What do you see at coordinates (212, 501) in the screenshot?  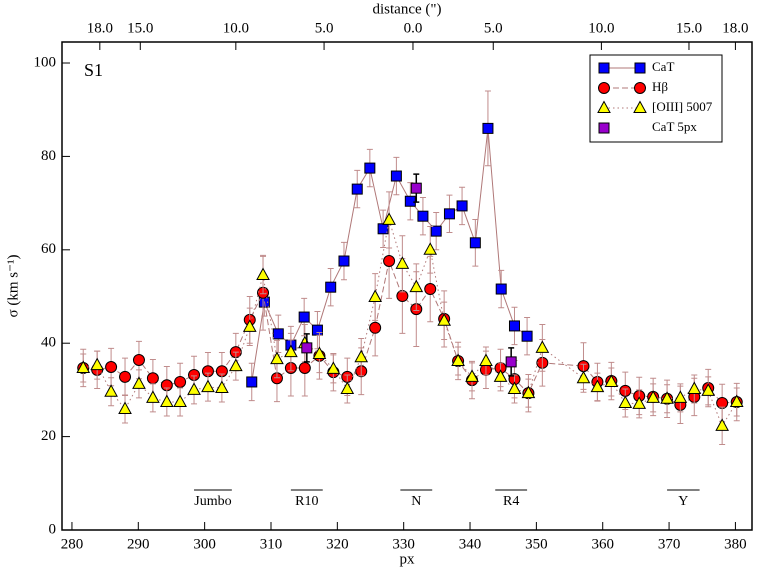 I see `region-label: Jumbo` at bounding box center [212, 501].